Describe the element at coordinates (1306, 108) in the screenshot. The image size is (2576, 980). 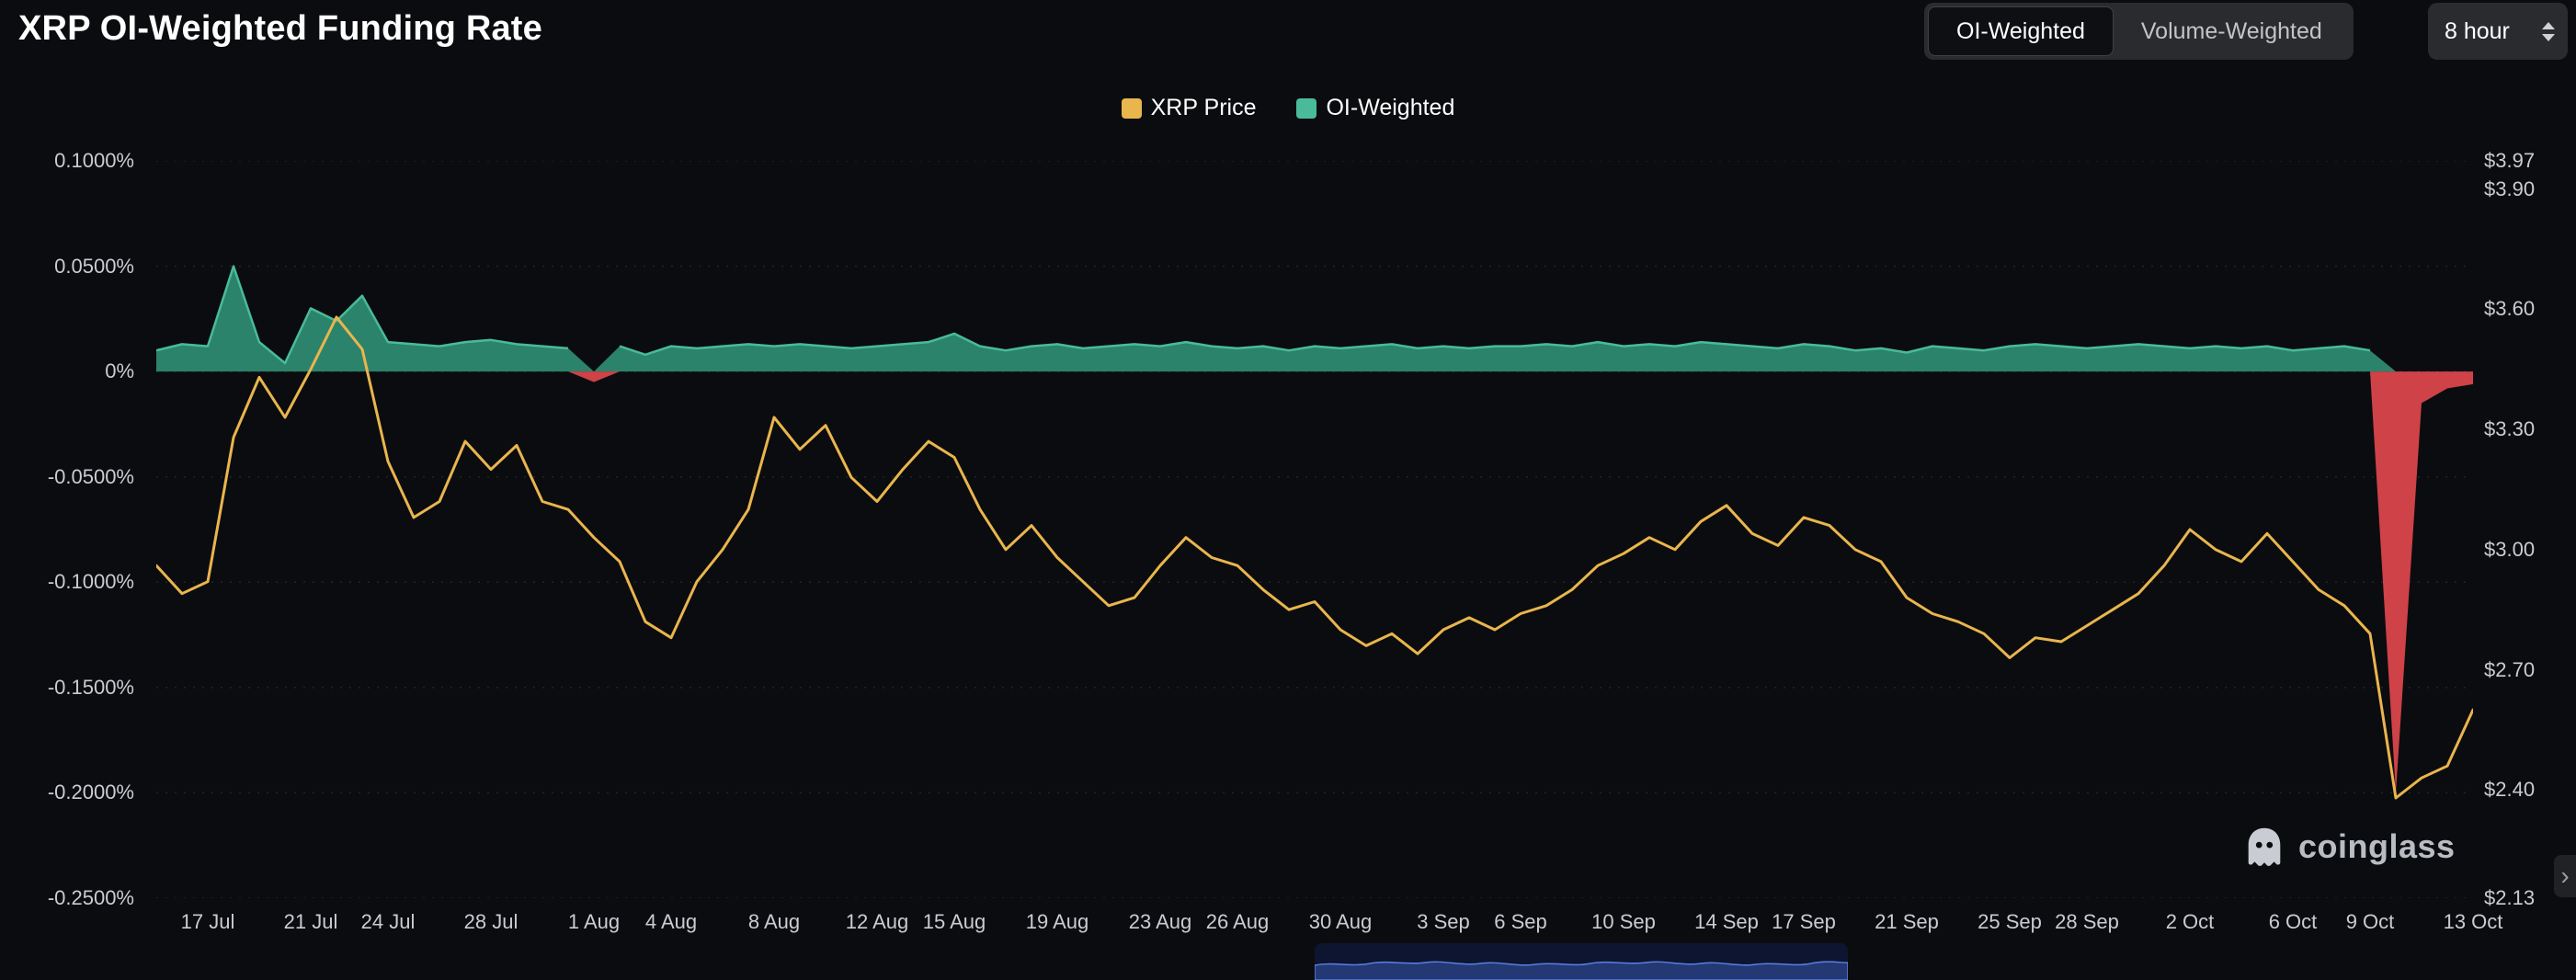
I see `oi-weighted-swatch` at that location.